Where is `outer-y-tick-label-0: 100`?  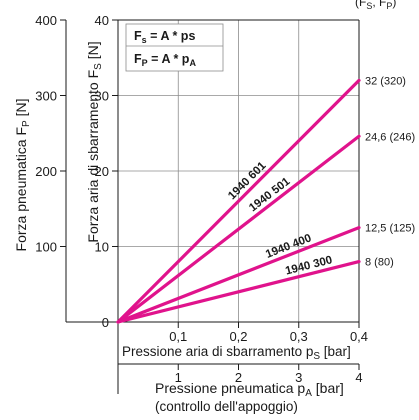 outer-y-tick-label-0: 100 is located at coordinates (46, 247).